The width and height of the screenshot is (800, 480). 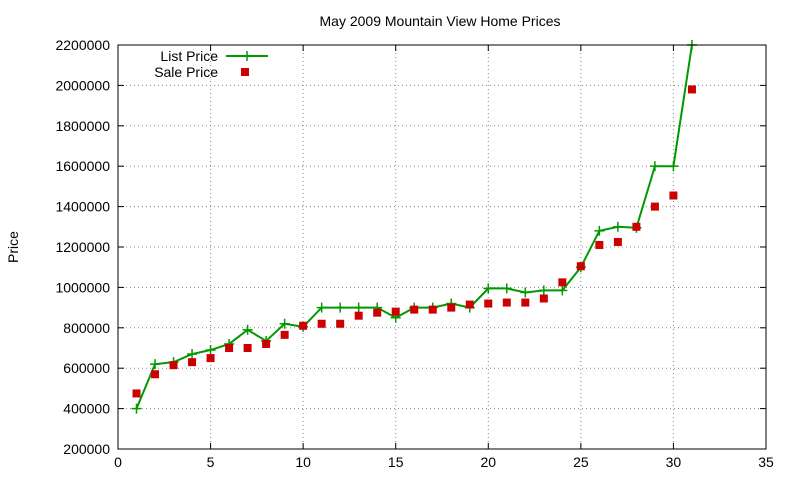 I want to click on legend-label-list-price: List Price, so click(x=189, y=56).